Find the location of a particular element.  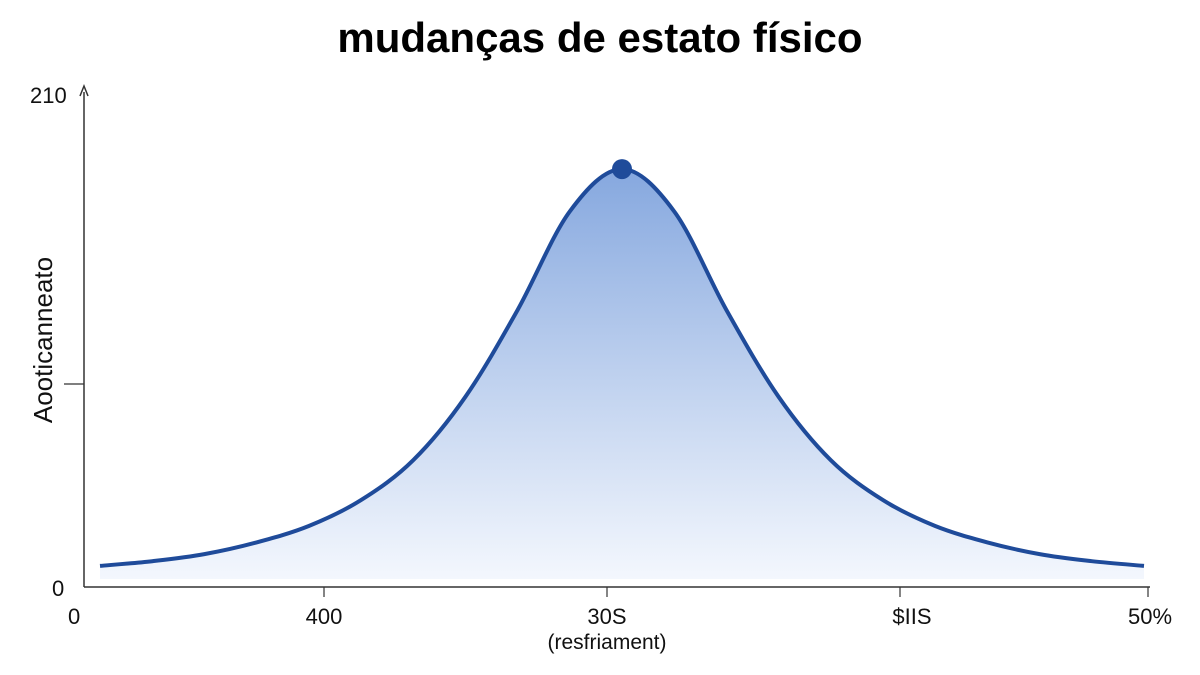

y-tick-label-zero: 0 is located at coordinates (58, 588).